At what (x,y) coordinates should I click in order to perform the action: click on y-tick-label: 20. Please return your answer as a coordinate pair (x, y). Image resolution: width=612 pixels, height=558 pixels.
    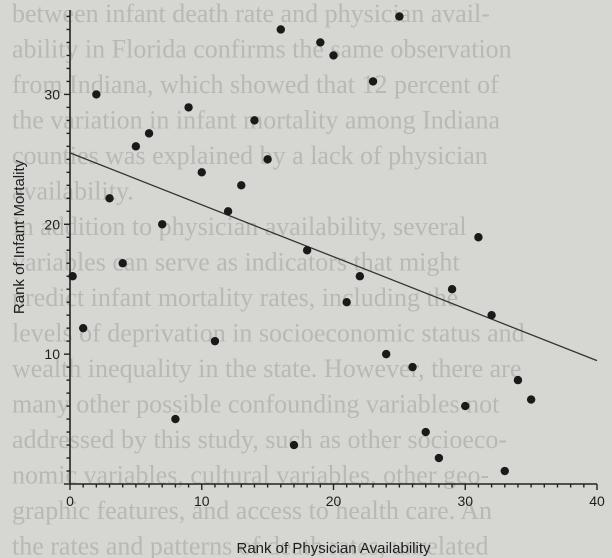
    Looking at the image, I should click on (52, 224).